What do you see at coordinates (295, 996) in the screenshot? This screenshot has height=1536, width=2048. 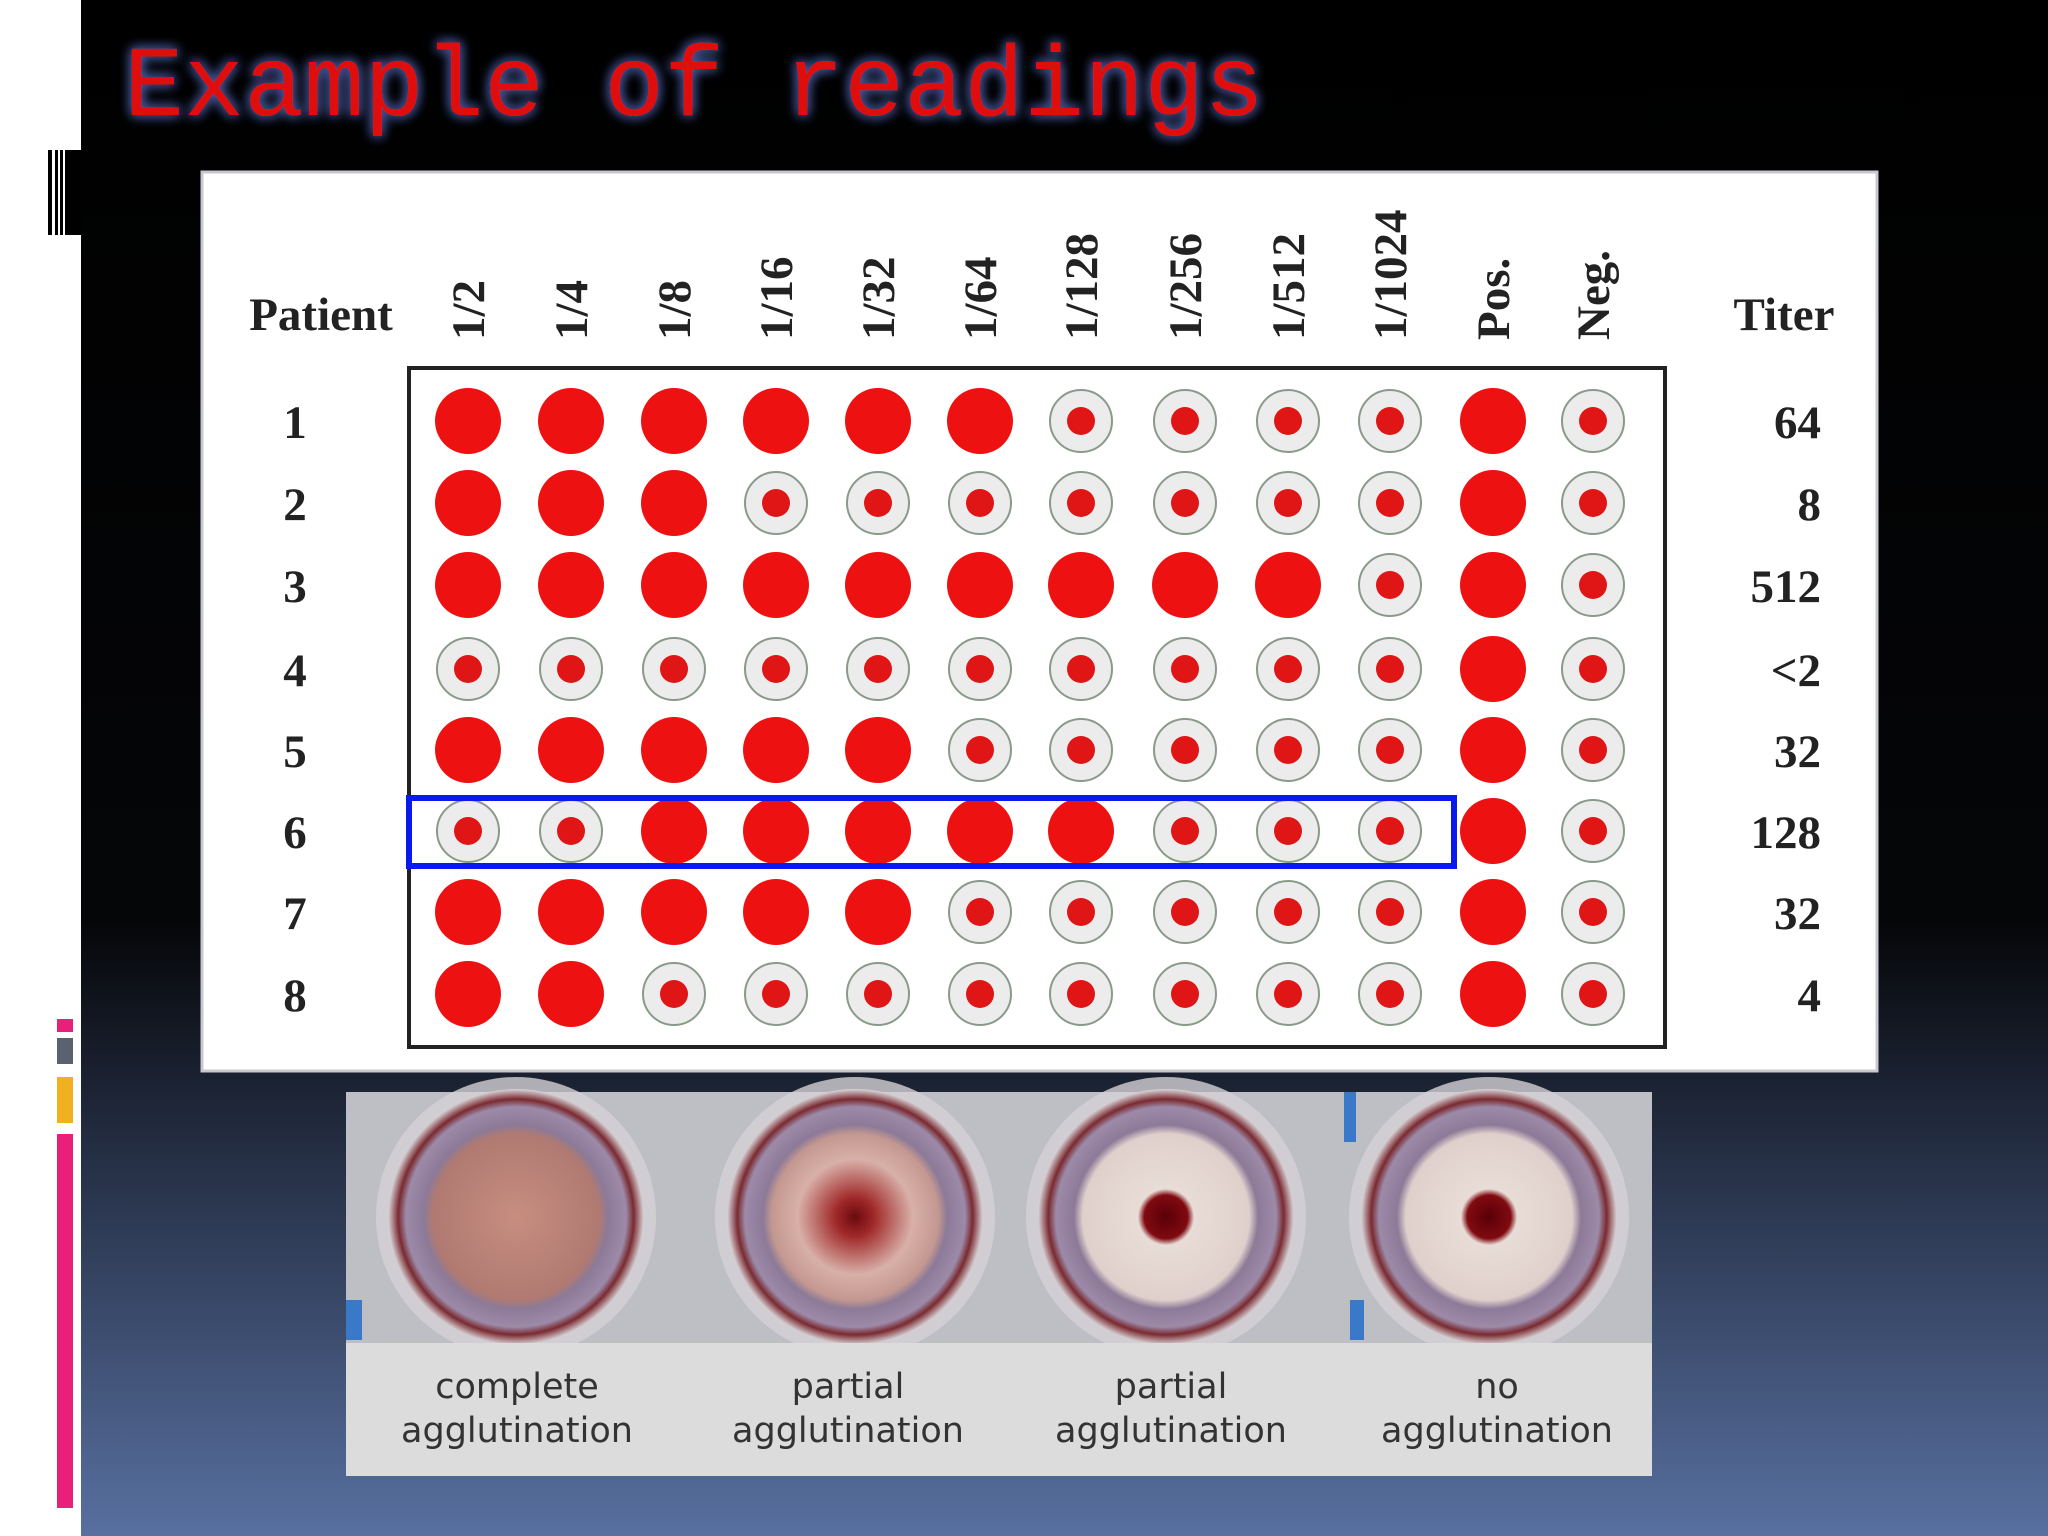 I see `patient-number: 8` at bounding box center [295, 996].